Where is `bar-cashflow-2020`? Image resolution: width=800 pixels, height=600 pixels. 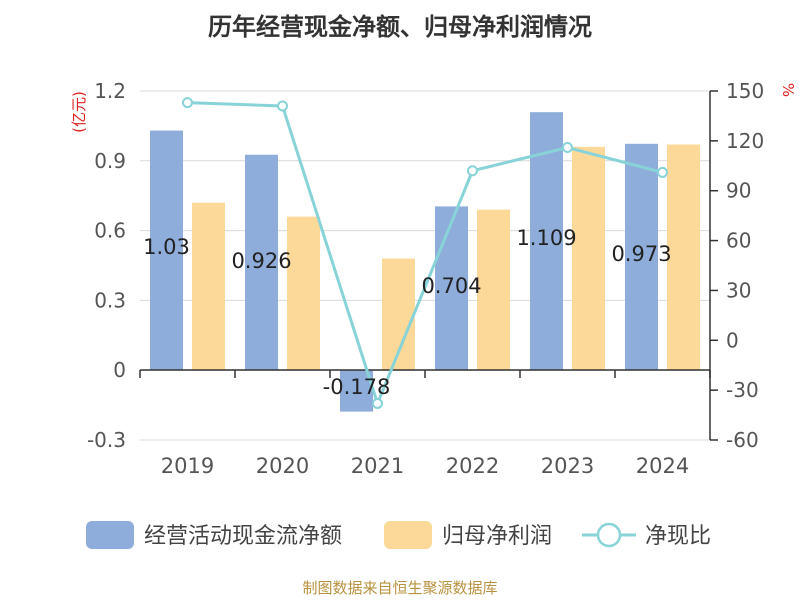
bar-cashflow-2020 is located at coordinates (261, 262).